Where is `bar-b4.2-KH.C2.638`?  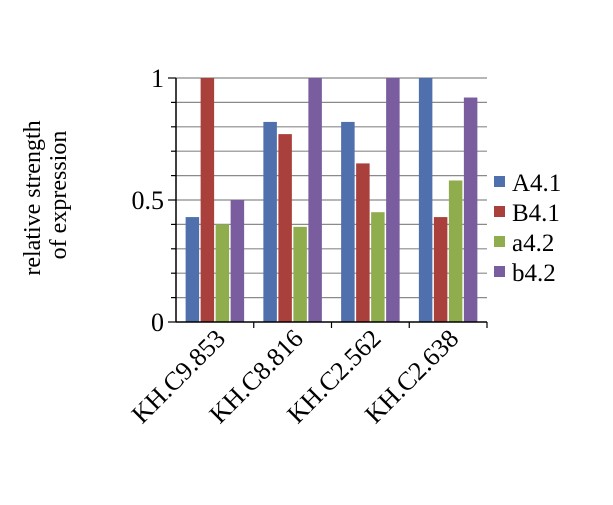
bar-b4.2-KH.C2.638 is located at coordinates (470, 210).